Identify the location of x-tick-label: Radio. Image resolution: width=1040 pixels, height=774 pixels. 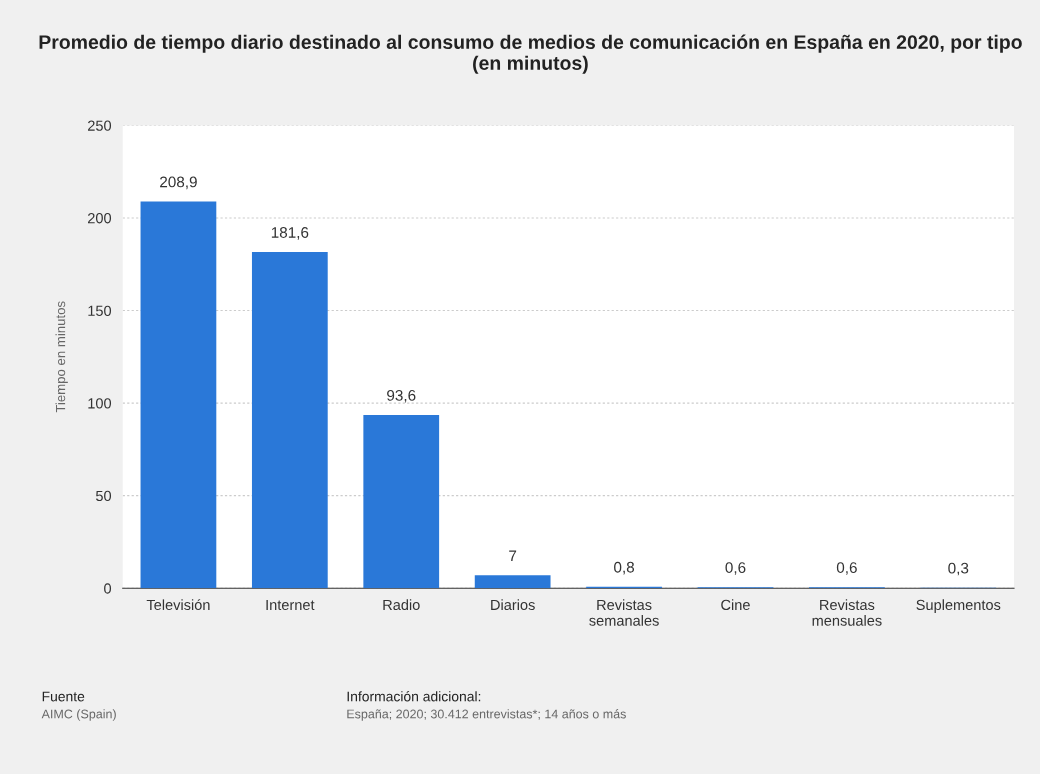
(401, 605).